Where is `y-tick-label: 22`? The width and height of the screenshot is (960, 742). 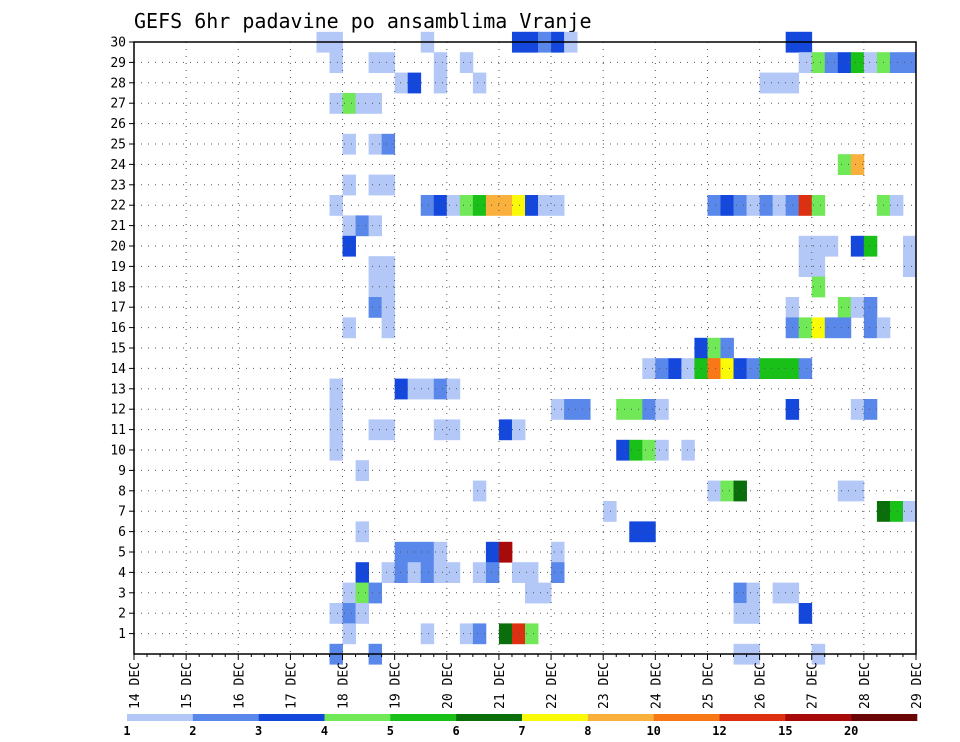
y-tick-label: 22 is located at coordinates (118, 206).